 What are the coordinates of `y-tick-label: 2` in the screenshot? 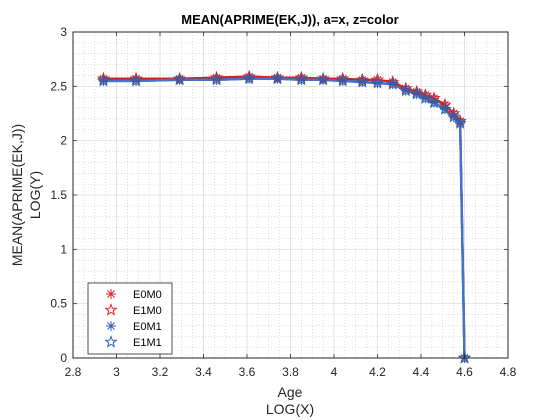 It's located at (63, 141).